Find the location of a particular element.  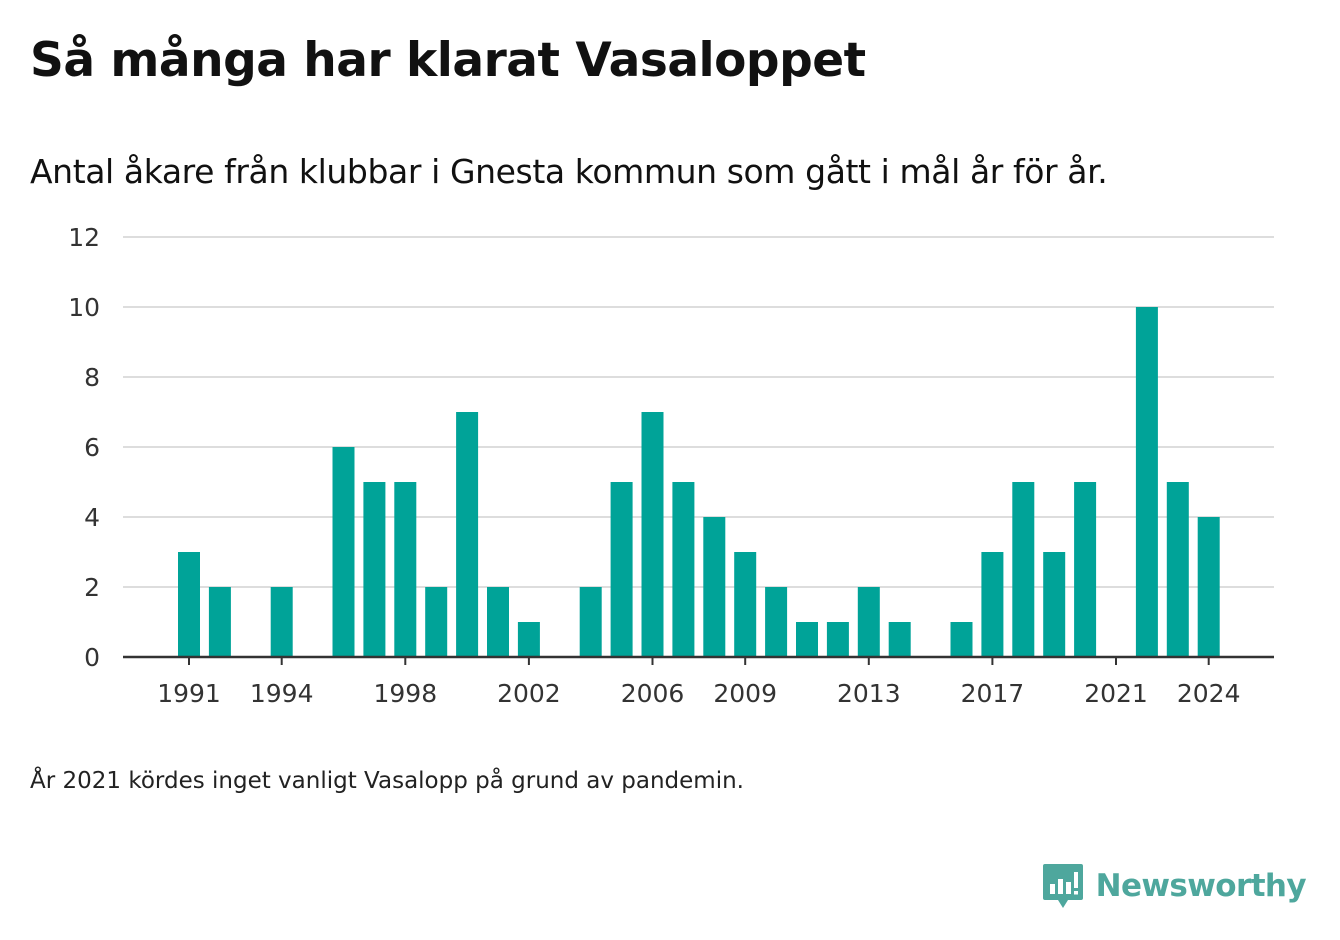

x-tick-label: 1991 is located at coordinates (189, 693).